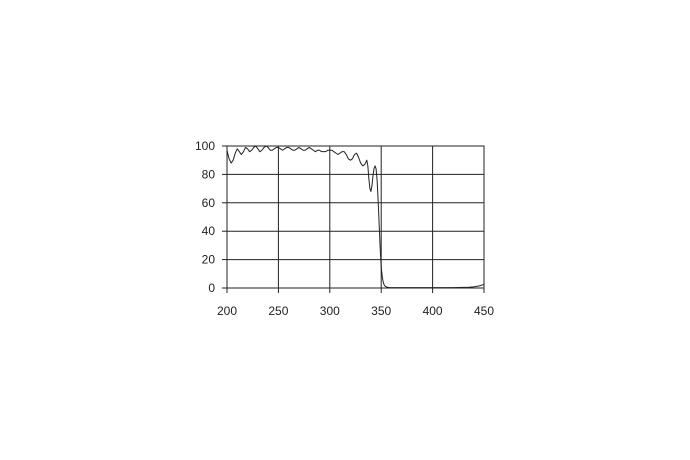 This screenshot has width=690, height=460. Describe the element at coordinates (330, 311) in the screenshot. I see `x-tick-label: 300` at that location.